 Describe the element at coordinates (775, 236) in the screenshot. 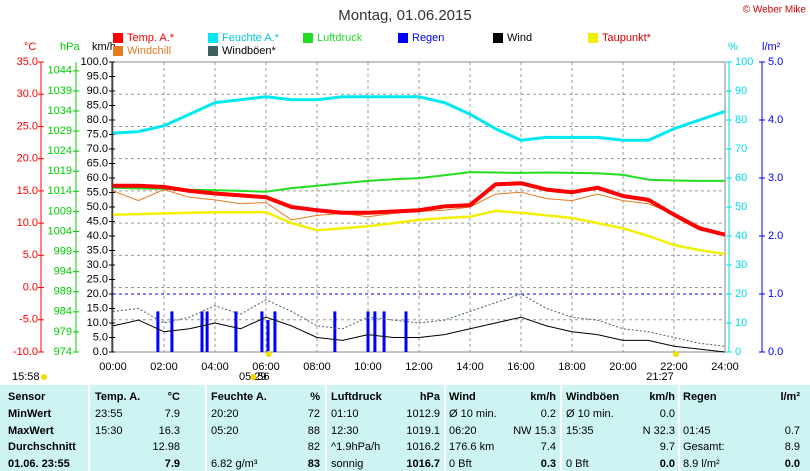

I see `y-tick-label: 2.0` at that location.